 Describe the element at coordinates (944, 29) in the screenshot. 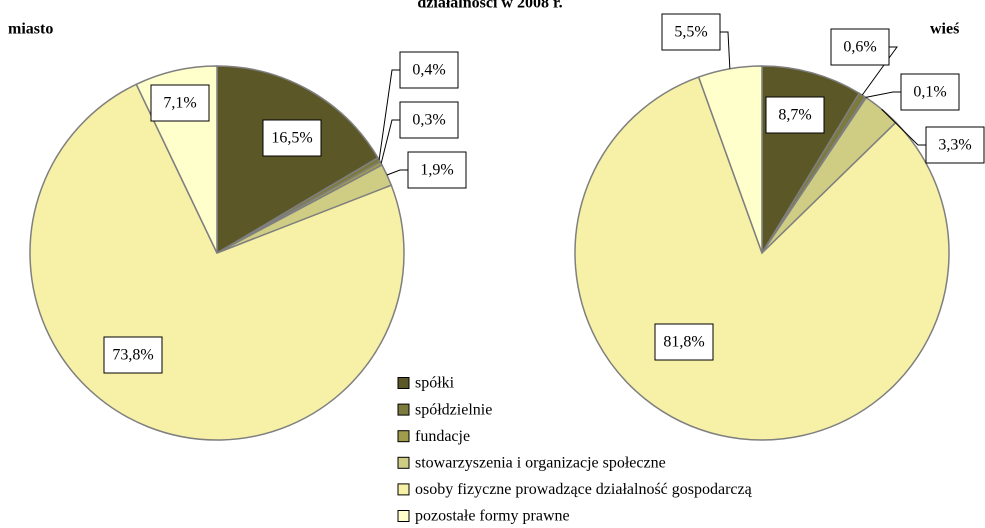

I see `pie-title: wieś` at that location.